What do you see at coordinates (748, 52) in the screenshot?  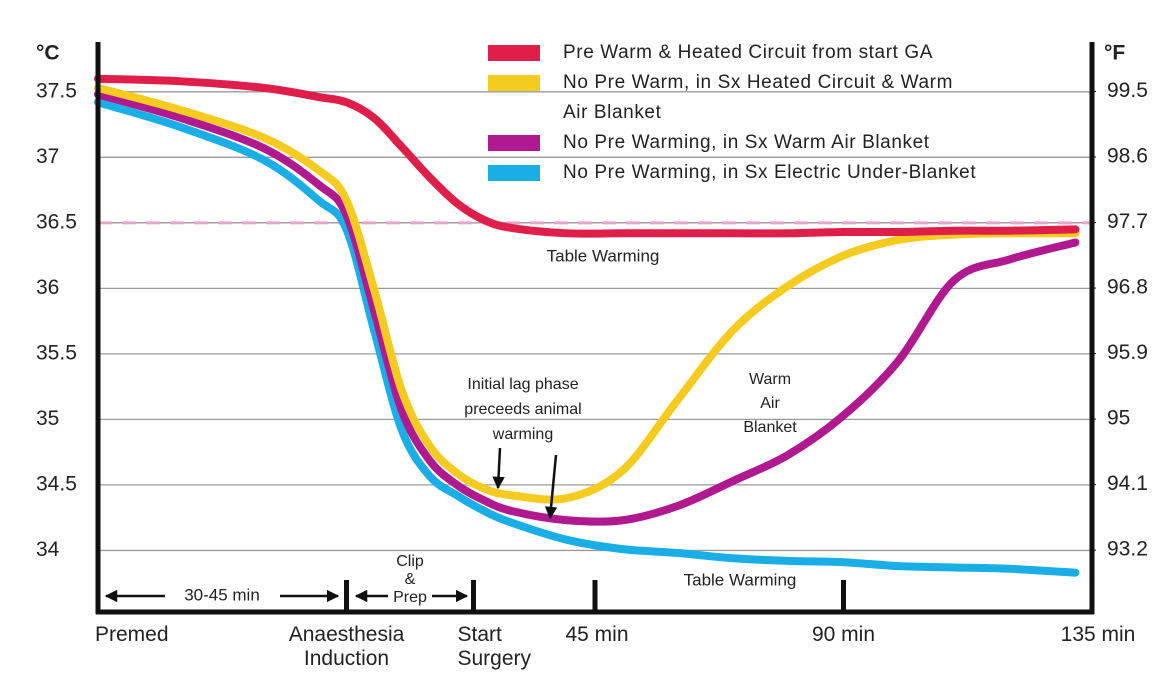 I see `legend-label: Pre Warm & Heated Circuit from start GA` at bounding box center [748, 52].